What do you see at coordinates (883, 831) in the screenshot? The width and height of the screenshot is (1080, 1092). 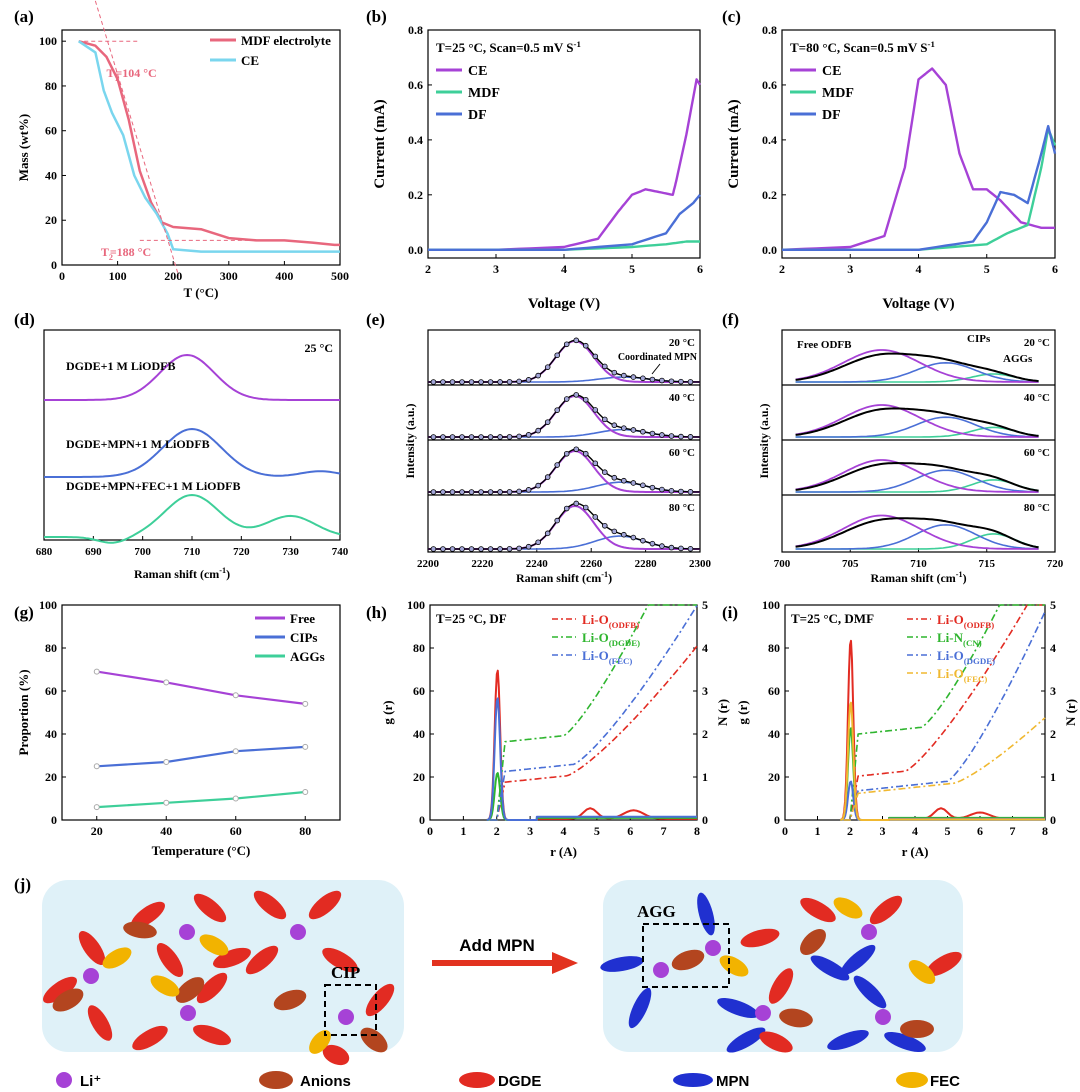 I see `x-tick-label: 3` at bounding box center [883, 831].